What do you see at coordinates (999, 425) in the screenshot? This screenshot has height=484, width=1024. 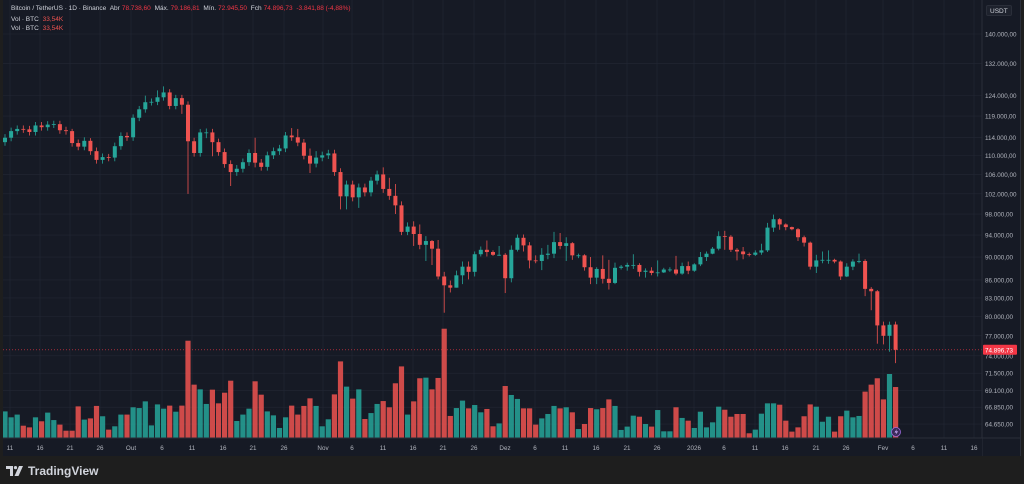 I see `price-tick-label: 64.650,00` at bounding box center [999, 425].